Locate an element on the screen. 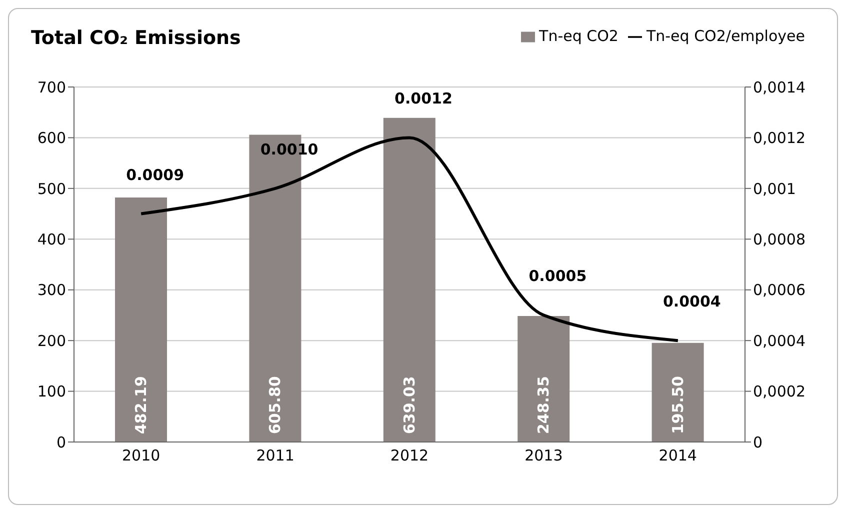 This screenshot has height=513, width=846. y2-tick-label: 0,0008 is located at coordinates (779, 239).